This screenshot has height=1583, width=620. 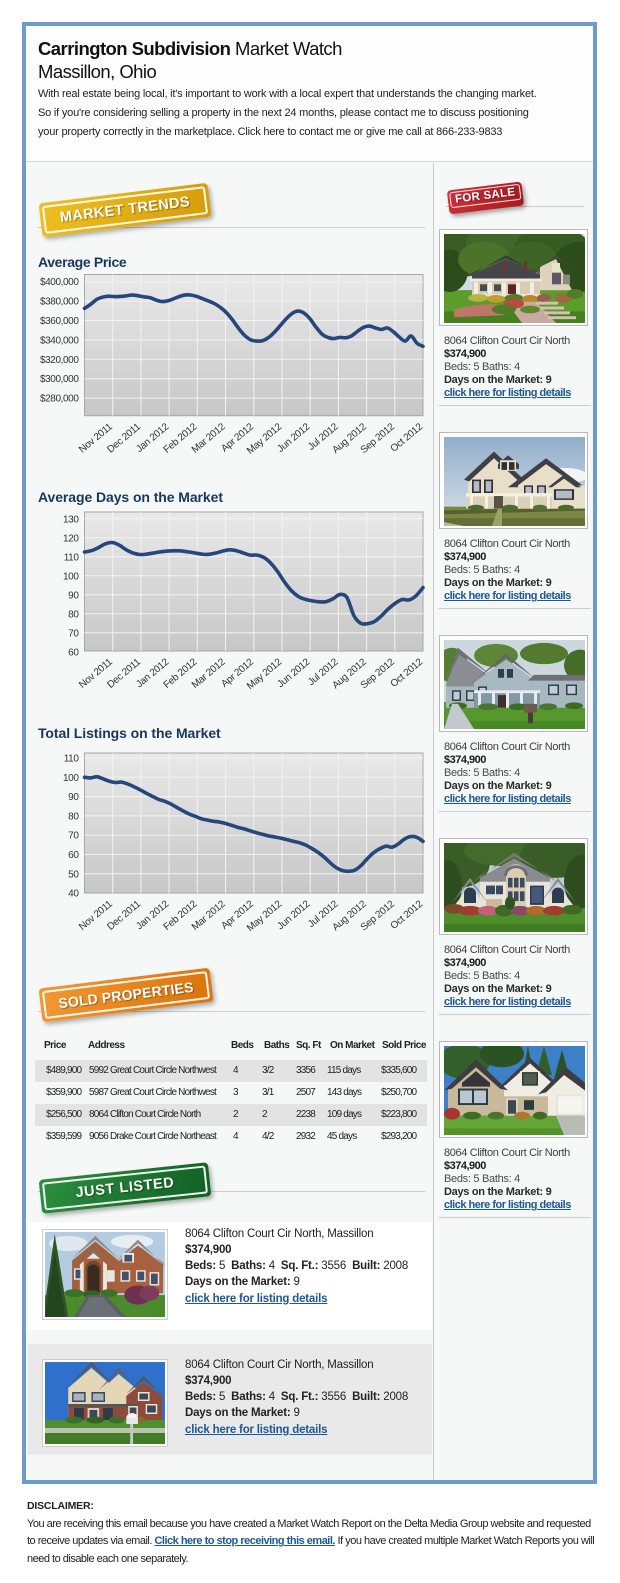 What do you see at coordinates (73, 894) in the screenshot?
I see `svg-text: 40` at bounding box center [73, 894].